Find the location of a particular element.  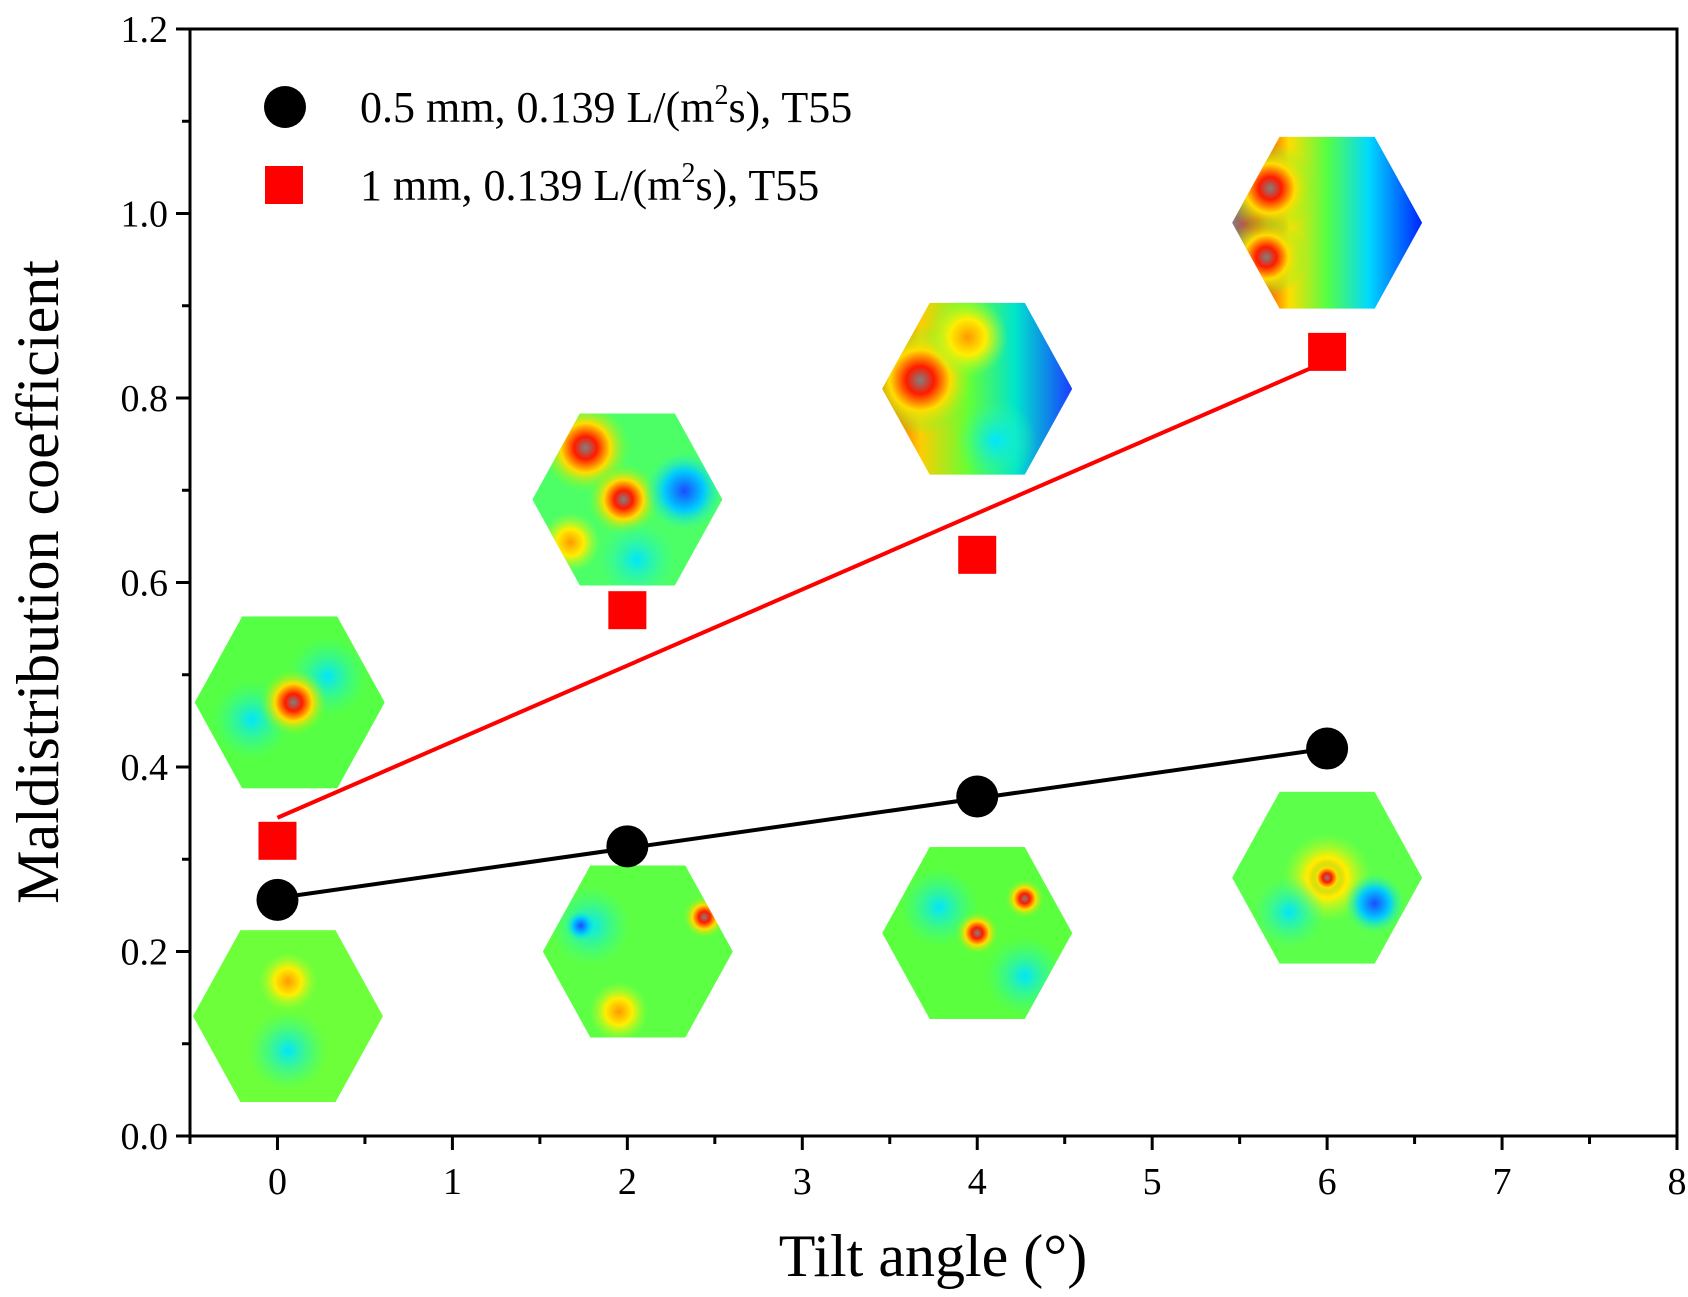

y-axis: 0.0 0.2 0.4 0.6 0.8 1.0 1.2 is located at coordinates (155, 583).